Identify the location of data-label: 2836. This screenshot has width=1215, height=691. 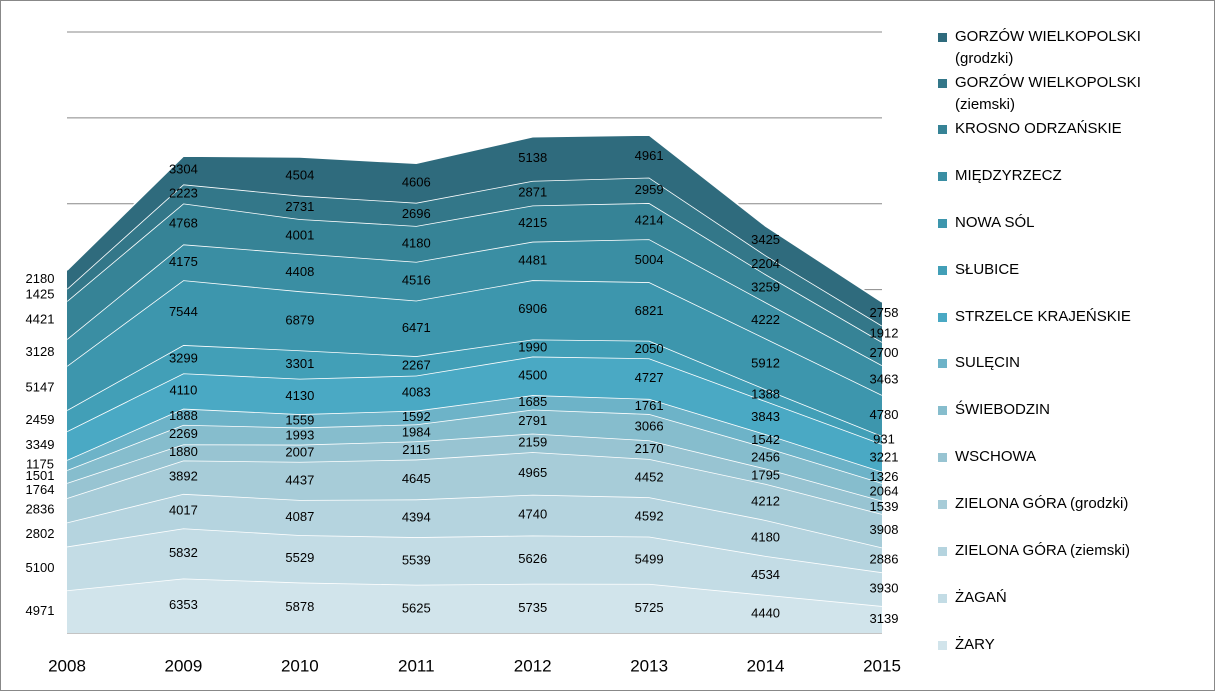
(40, 509).